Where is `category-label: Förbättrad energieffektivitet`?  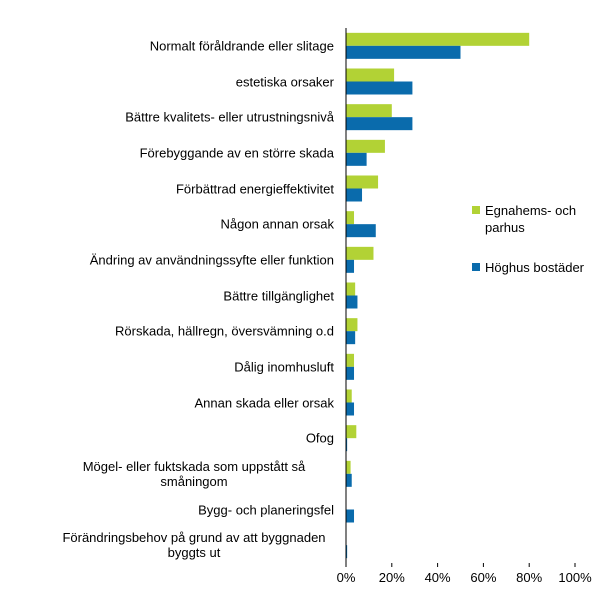
category-label: Förbättrad energieffektivitet is located at coordinates (177, 188).